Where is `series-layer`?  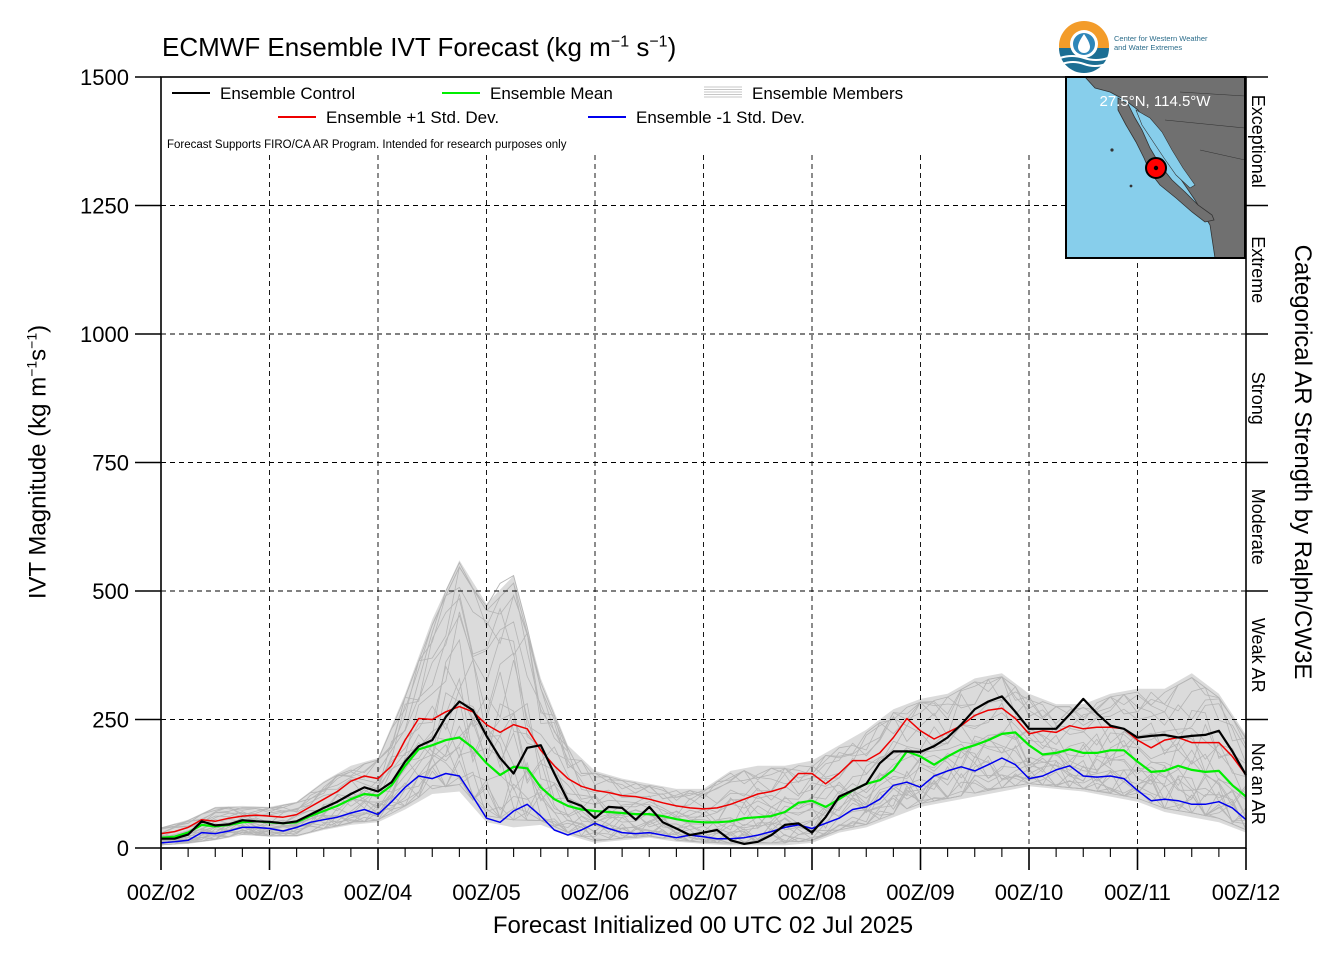
series-layer is located at coordinates (703, 770).